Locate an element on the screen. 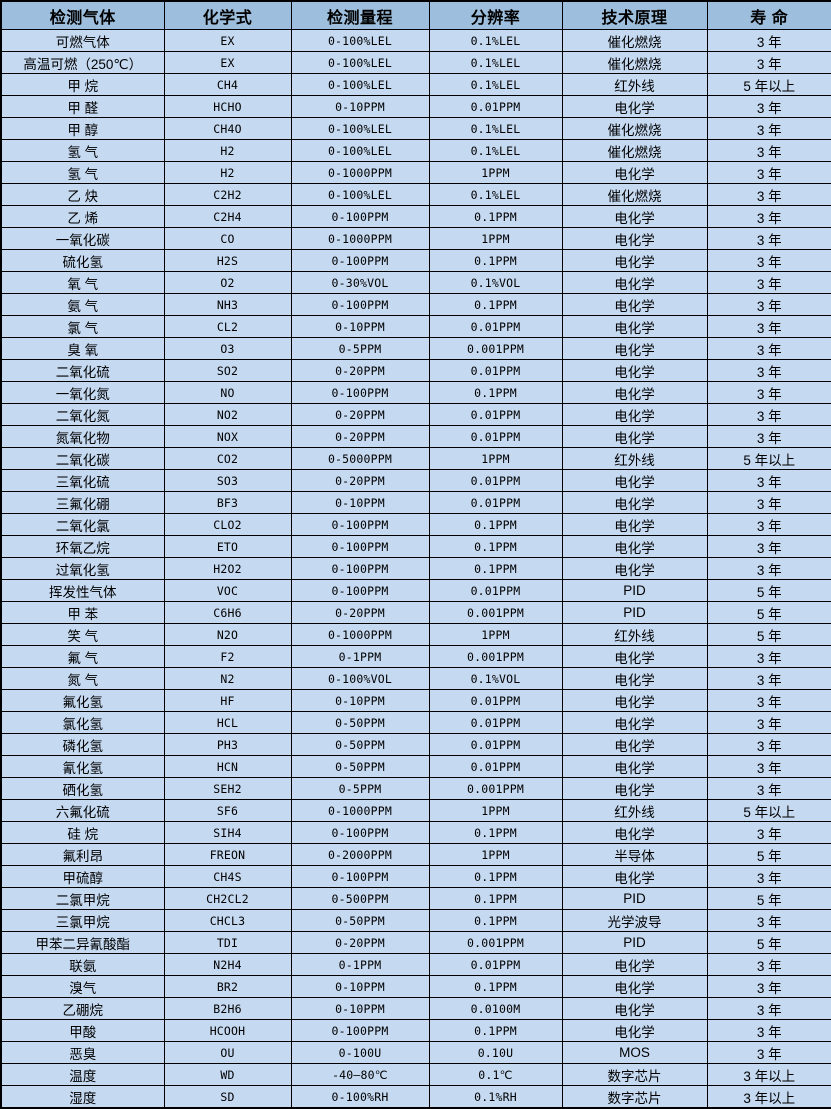  cell-gas-name: 硒化氢 is located at coordinates (82, 788).